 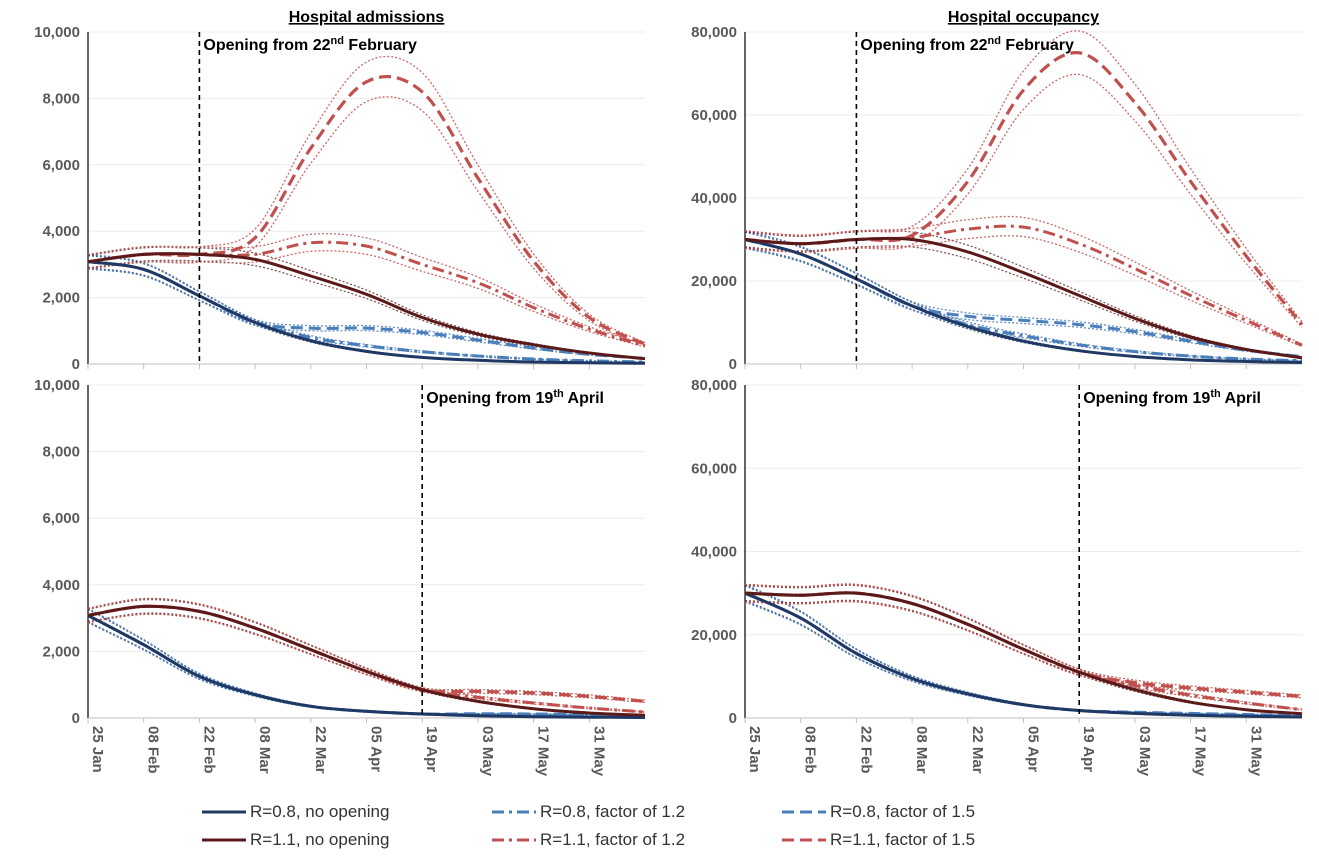 I want to click on y-tick-label: 80,000, so click(x=714, y=32).